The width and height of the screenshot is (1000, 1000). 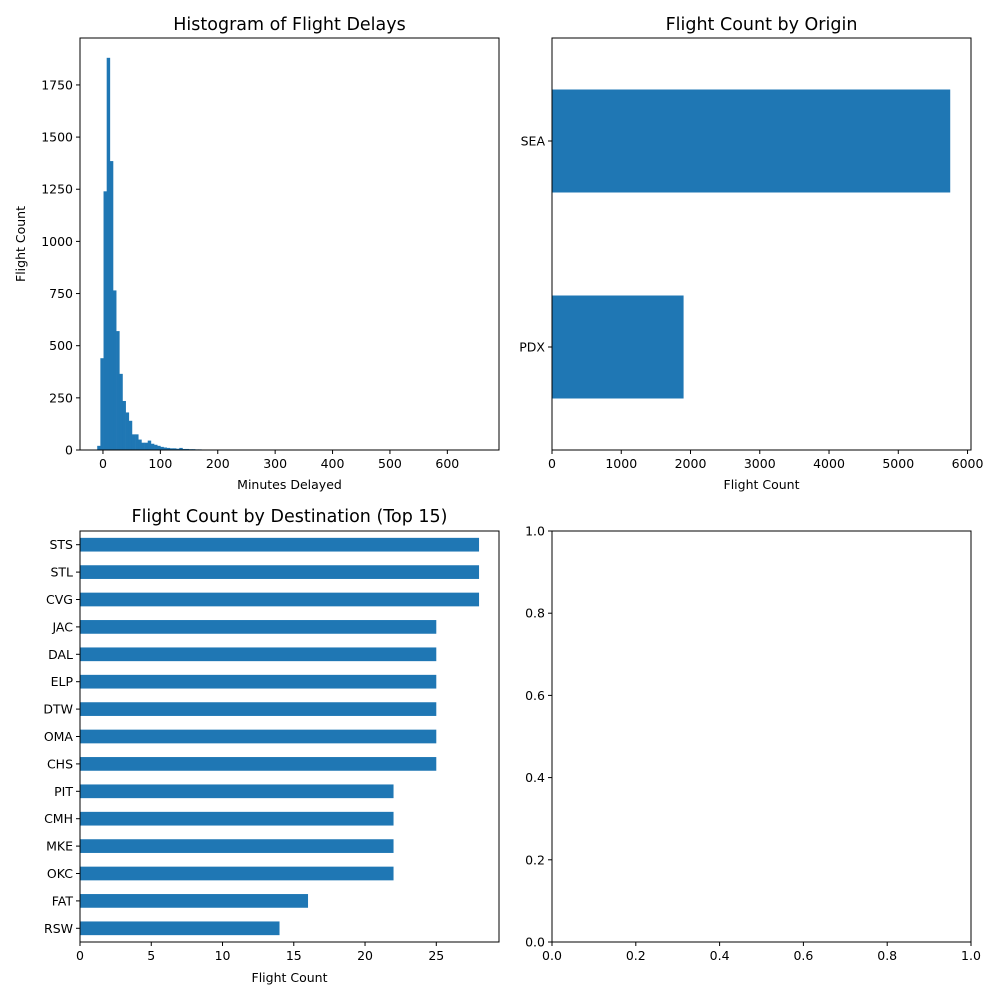 I want to click on bar-chs, so click(x=258, y=764).